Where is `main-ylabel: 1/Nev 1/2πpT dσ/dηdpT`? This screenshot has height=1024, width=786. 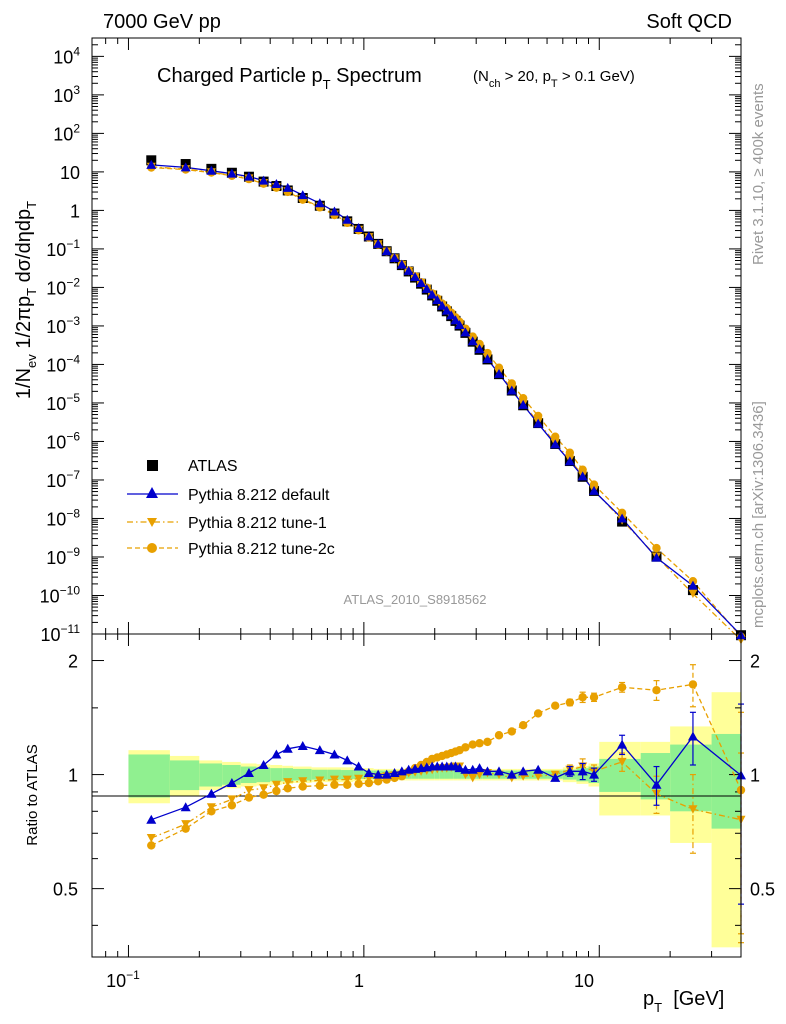
main-ylabel: 1/Nev 1/2πpT dσ/dηdpT is located at coordinates (26, 300).